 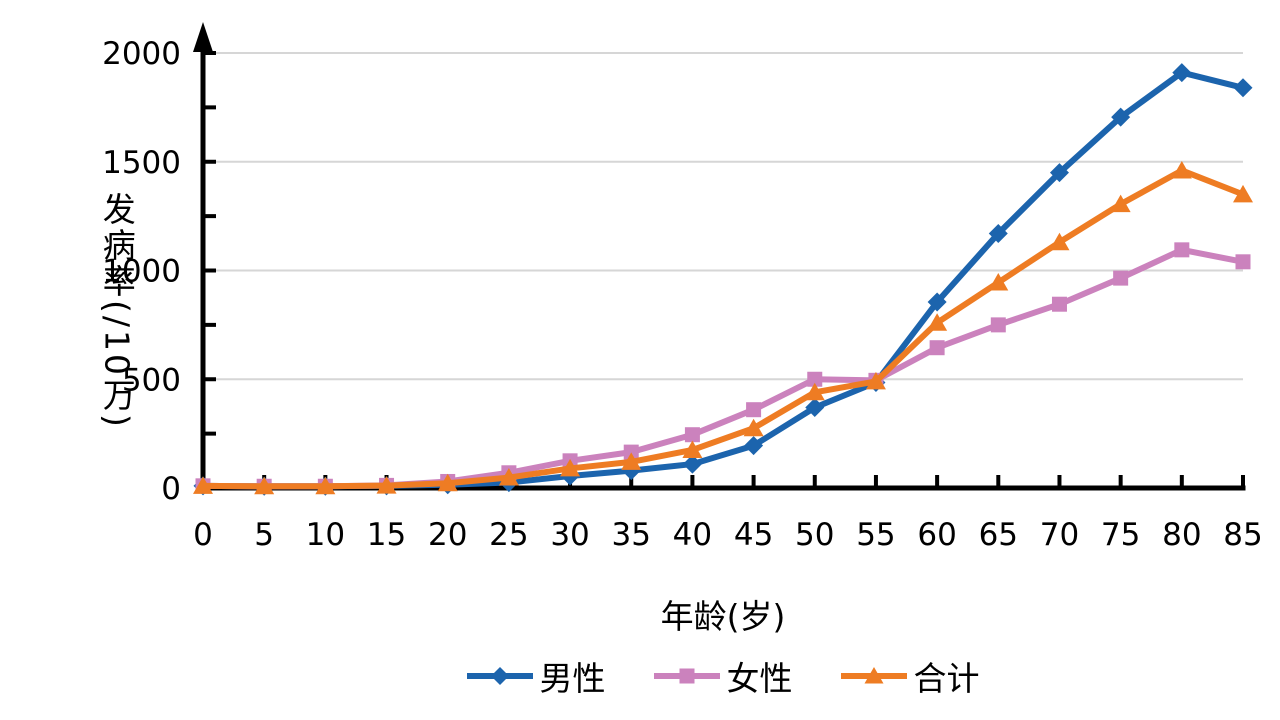 I want to click on y-axis-arrow-icon, so click(x=203, y=37).